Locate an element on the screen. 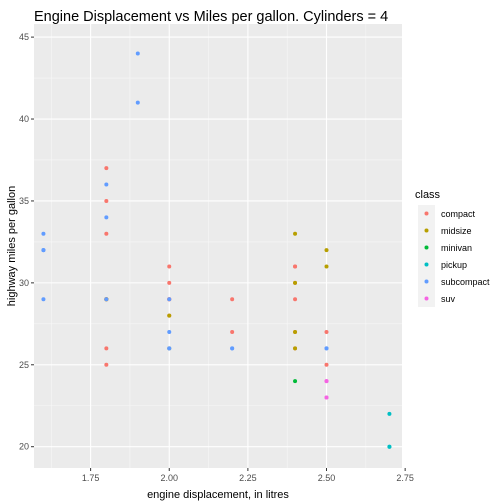 Image resolution: width=504 pixels, height=504 pixels. legend-label-compact: compact is located at coordinates (458, 214).